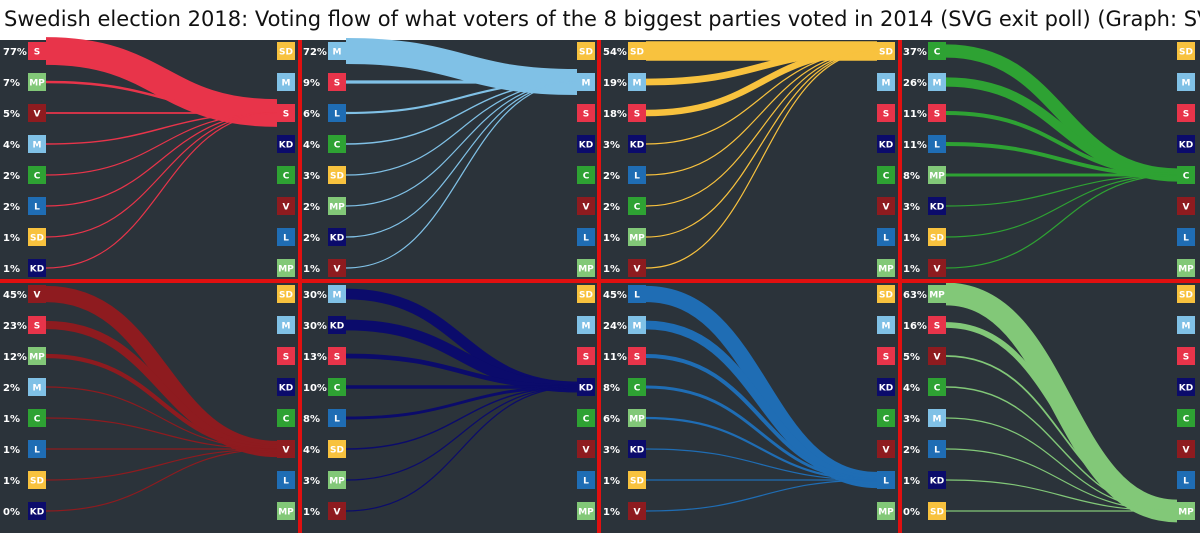  Describe the element at coordinates (915, 295) in the screenshot. I see `value-label: 63%` at that location.